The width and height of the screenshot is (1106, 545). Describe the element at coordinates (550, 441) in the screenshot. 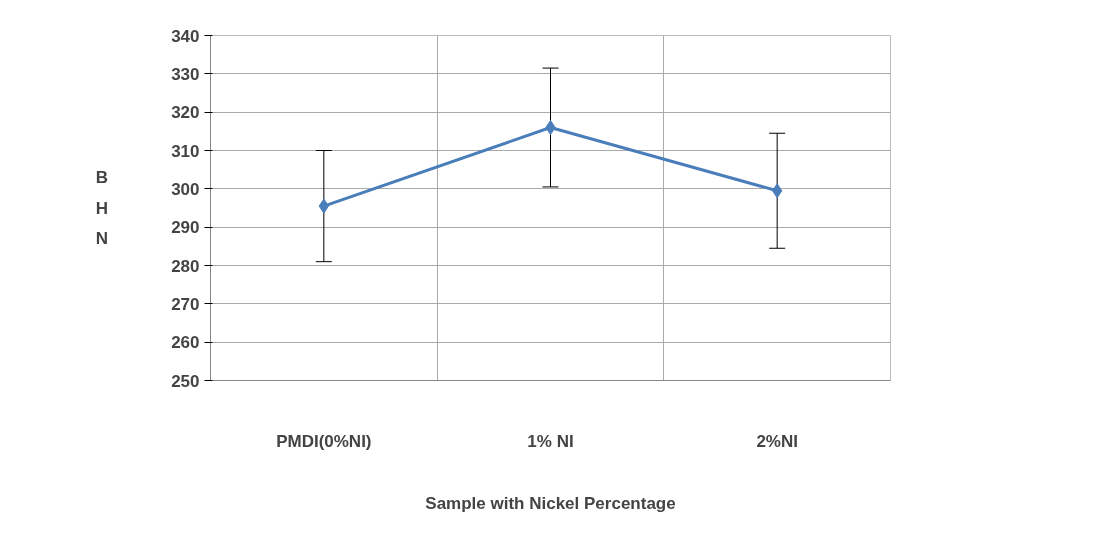

I see `x-tick-label: 1% NI` at that location.